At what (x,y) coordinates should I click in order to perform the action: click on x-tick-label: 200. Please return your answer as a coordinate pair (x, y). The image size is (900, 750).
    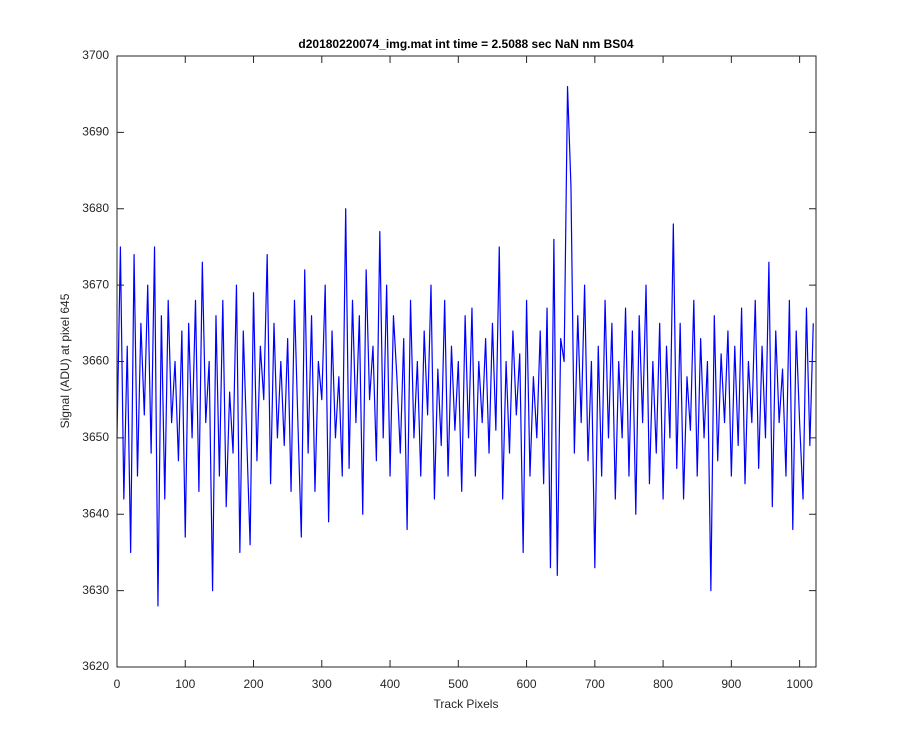
    Looking at the image, I should click on (254, 684).